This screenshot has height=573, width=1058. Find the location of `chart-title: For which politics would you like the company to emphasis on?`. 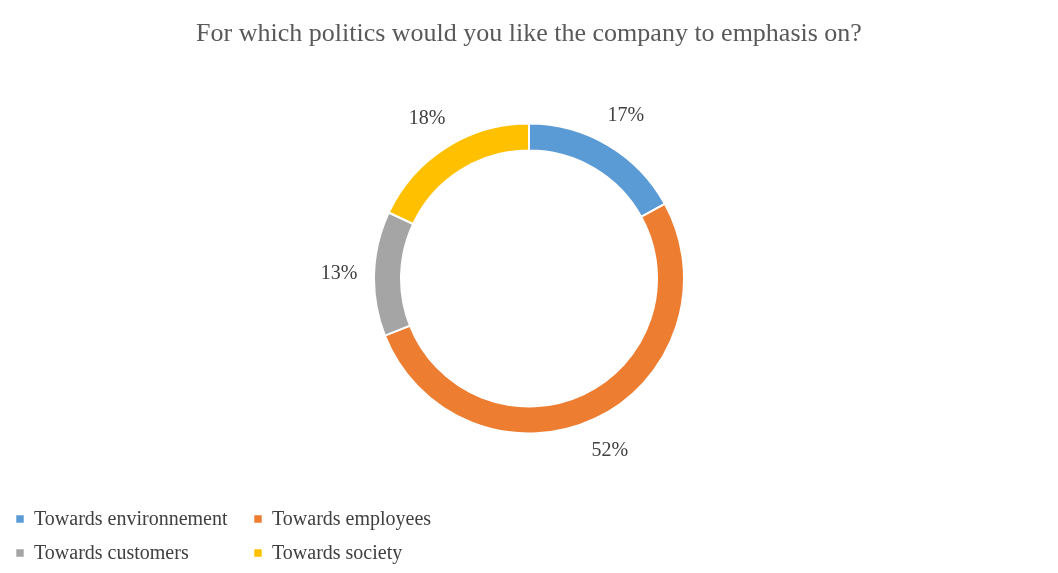

chart-title: For which politics would you like the company to emphasis on? is located at coordinates (529, 32).